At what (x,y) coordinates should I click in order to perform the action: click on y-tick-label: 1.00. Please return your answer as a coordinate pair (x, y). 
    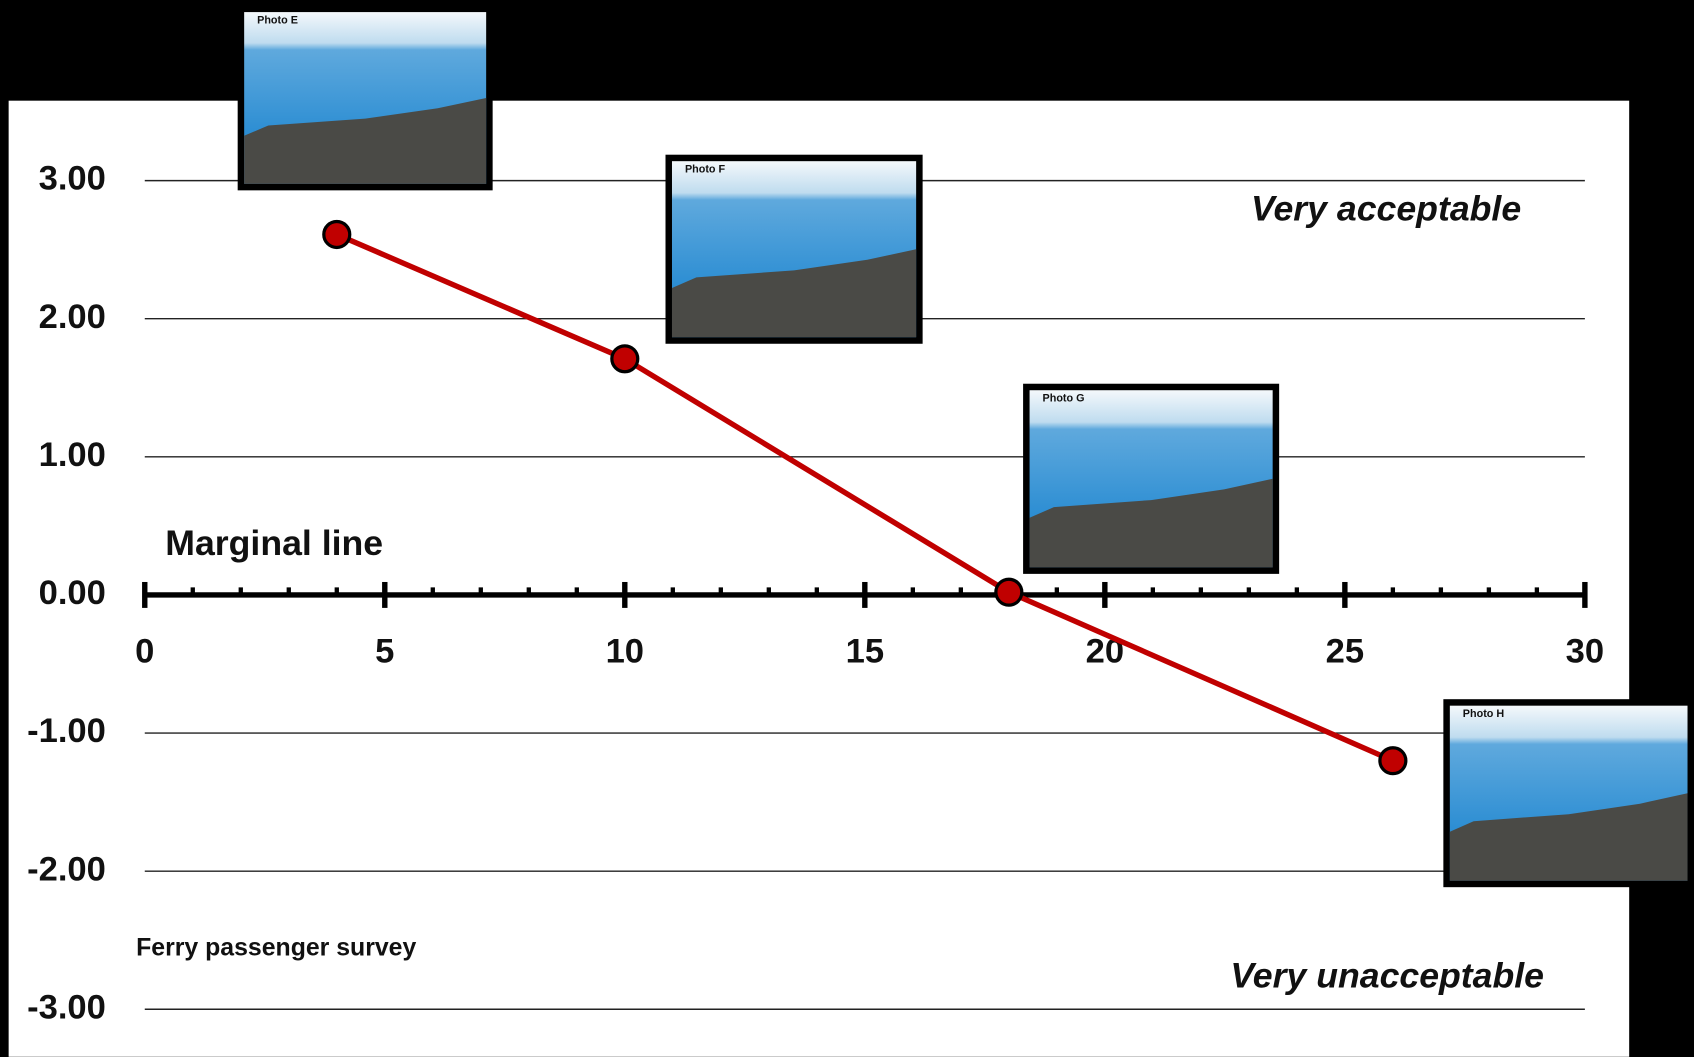
    Looking at the image, I should click on (72, 455).